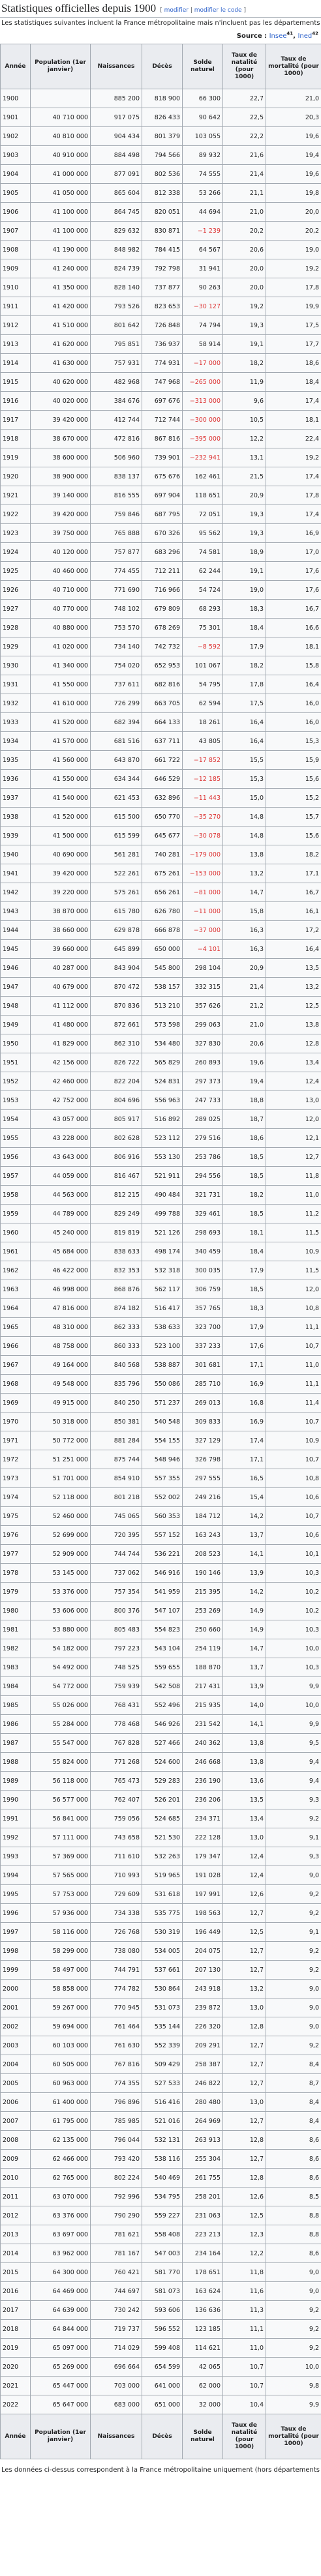 The height and width of the screenshot is (2576, 321). I want to click on column-header: Taux de mortalité (pour 1000), so click(293, 66).